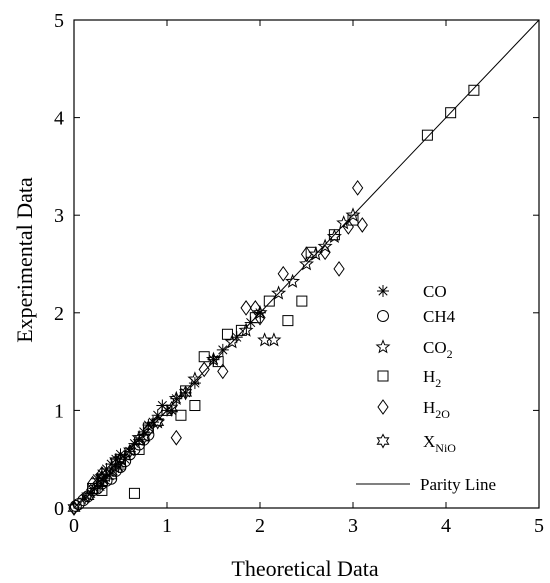  Describe the element at coordinates (432, 378) in the screenshot. I see `legend-label: H2` at that location.